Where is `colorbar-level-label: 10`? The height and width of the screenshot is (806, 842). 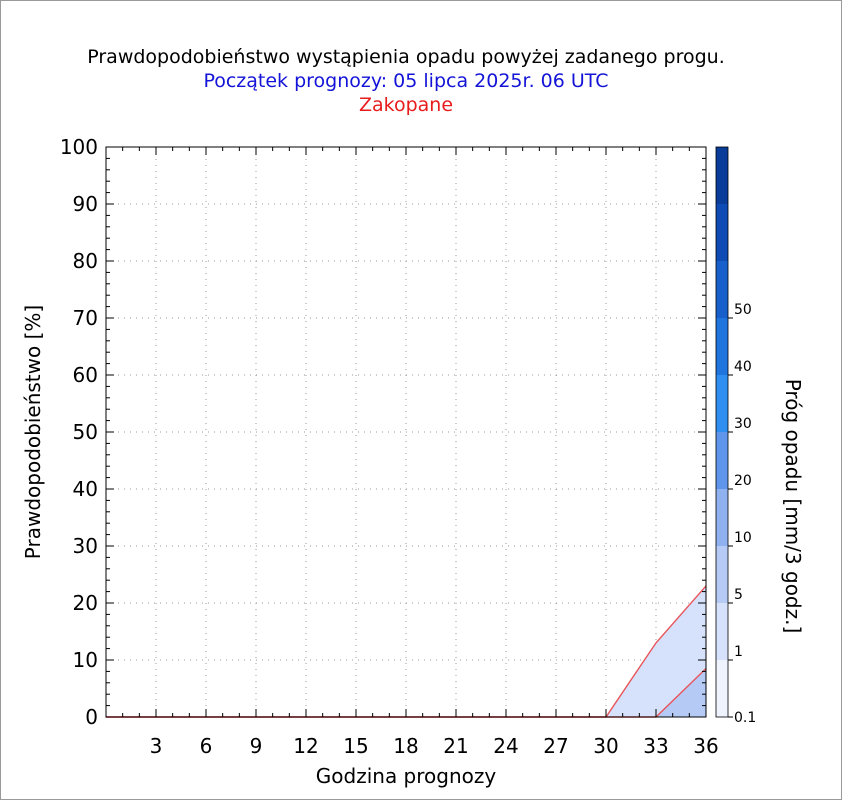
colorbar-level-label: 10 is located at coordinates (743, 538).